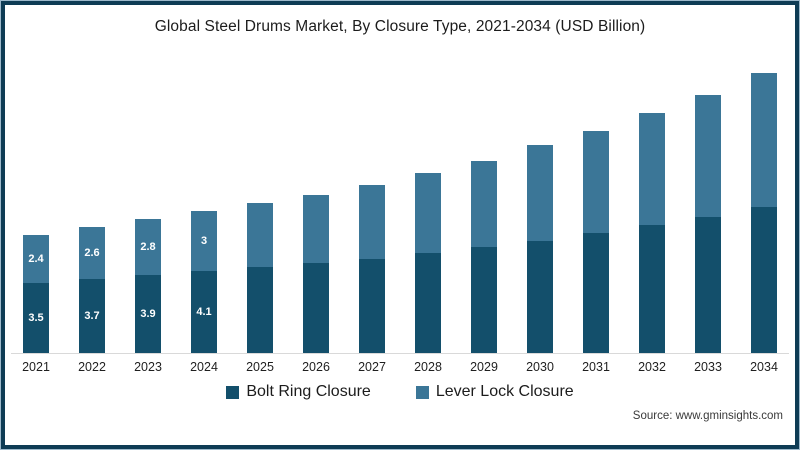 The height and width of the screenshot is (450, 800). Describe the element at coordinates (596, 367) in the screenshot. I see `x-axis-label-2031: 2031` at that location.